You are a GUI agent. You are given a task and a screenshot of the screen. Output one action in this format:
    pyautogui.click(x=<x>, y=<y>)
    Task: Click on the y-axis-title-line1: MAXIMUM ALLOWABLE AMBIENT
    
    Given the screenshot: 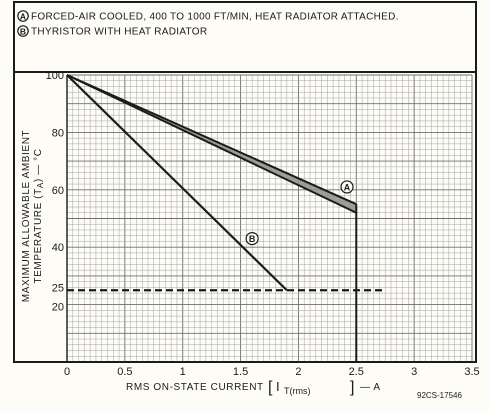 What is the action you would take?
    pyautogui.click(x=26, y=216)
    